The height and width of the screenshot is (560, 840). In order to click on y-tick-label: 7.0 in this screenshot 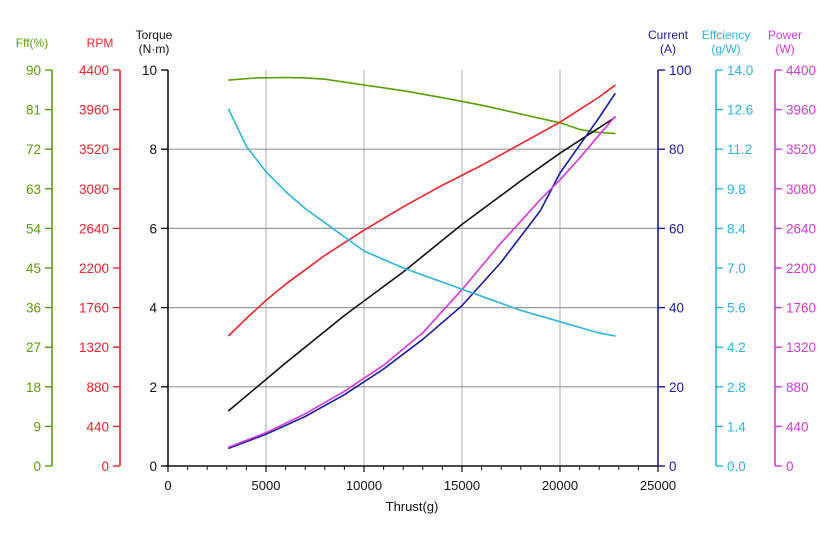, I will do `click(736, 268)`.